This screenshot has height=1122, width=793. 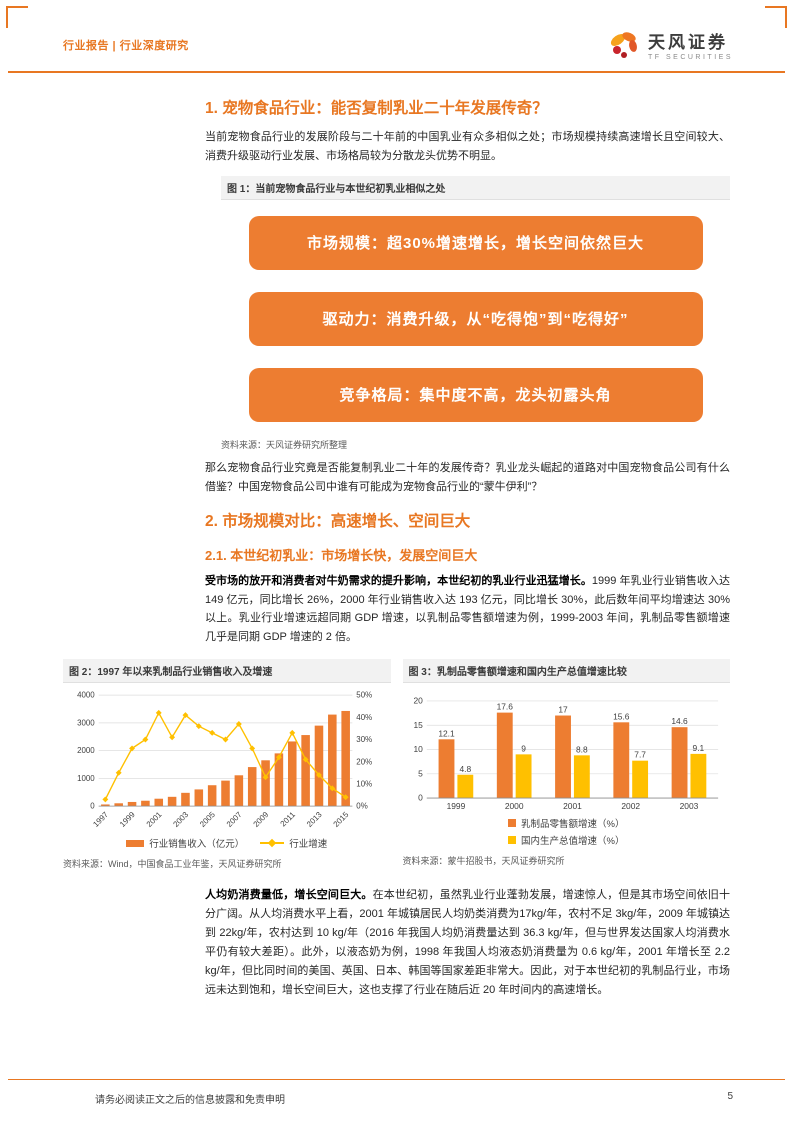 I want to click on svg-text: 7.7, so click(x=640, y=755).